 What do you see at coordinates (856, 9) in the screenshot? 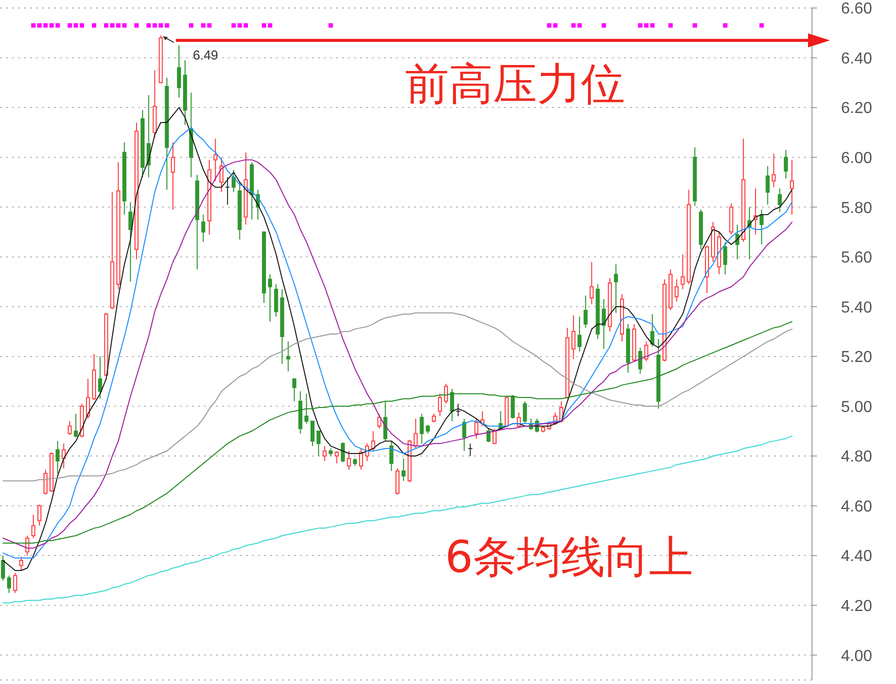
I see `y-tick-label: 6.60` at bounding box center [856, 9].